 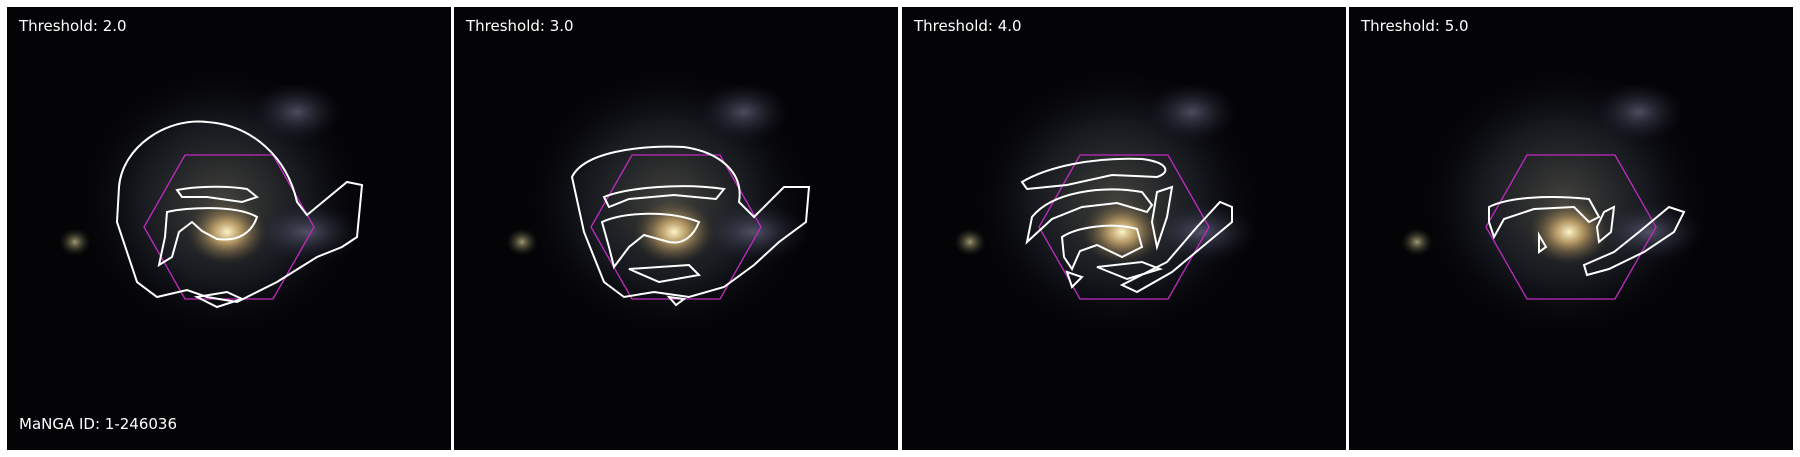 I want to click on manga-id-label: MaNGA ID: 1-246036, so click(x=98, y=424).